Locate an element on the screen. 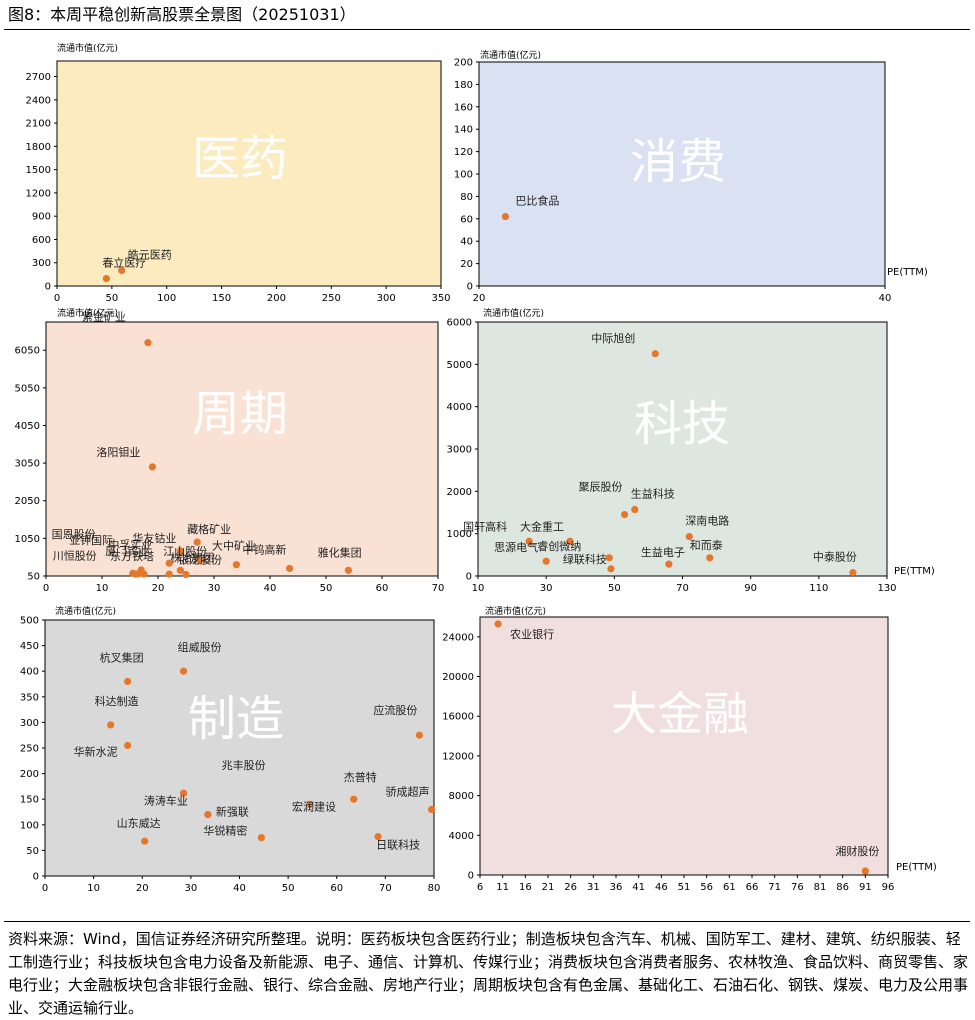 This screenshot has height=1020, width=975. manufacturing-watermark-title: 制造 is located at coordinates (236, 719).